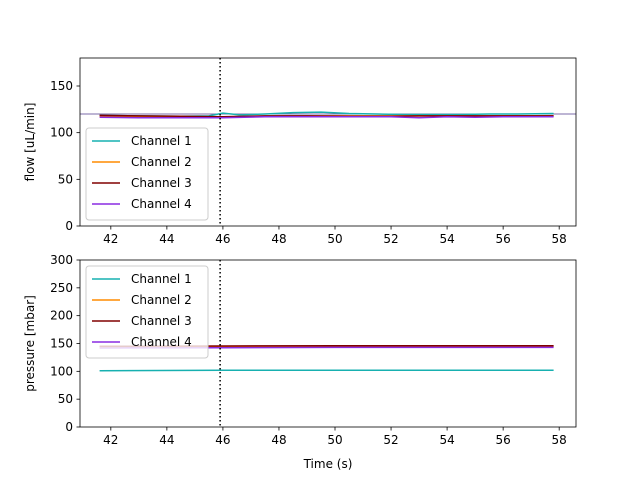 This screenshot has height=480, width=640. What do you see at coordinates (61, 260) in the screenshot?
I see `y-tick-label: 300` at bounding box center [61, 260].